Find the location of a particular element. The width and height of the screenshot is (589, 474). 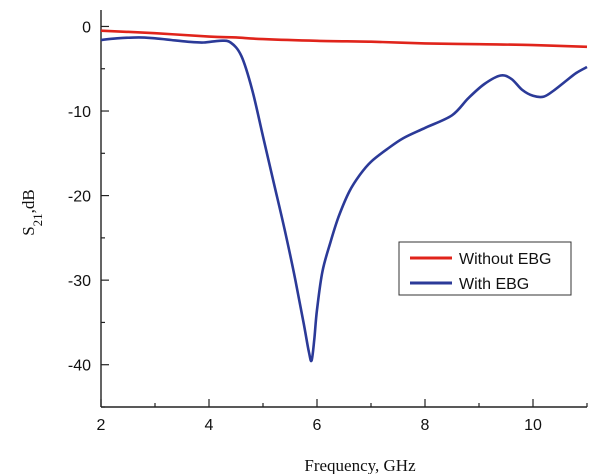

legend: Without EBG With EBG is located at coordinates (485, 268).